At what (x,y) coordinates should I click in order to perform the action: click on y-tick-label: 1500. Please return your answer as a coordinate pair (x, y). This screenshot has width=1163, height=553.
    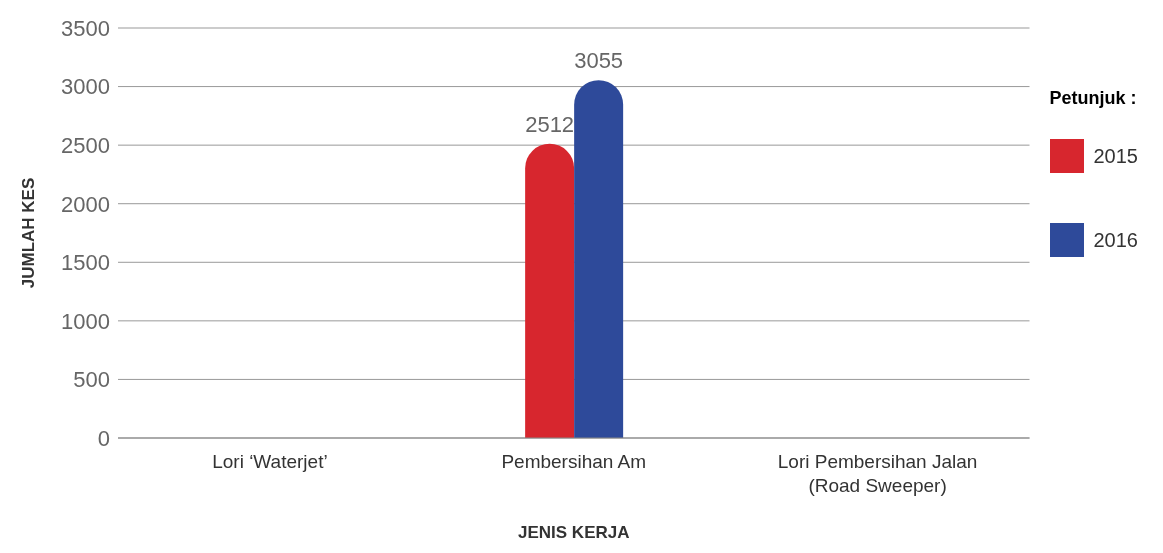
    Looking at the image, I should click on (85, 263).